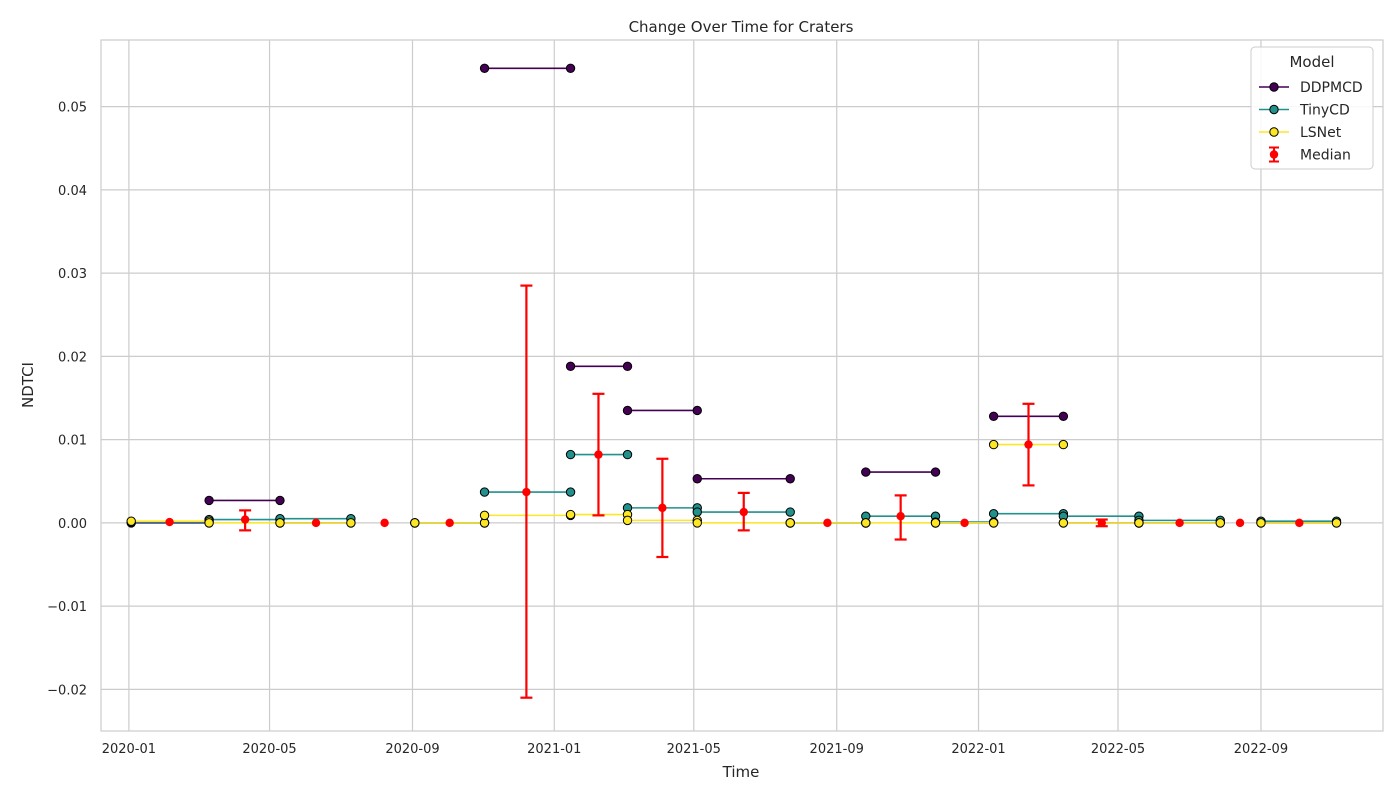 The height and width of the screenshot is (800, 1400). I want to click on legend-label: DDPMCD, so click(1331, 88).